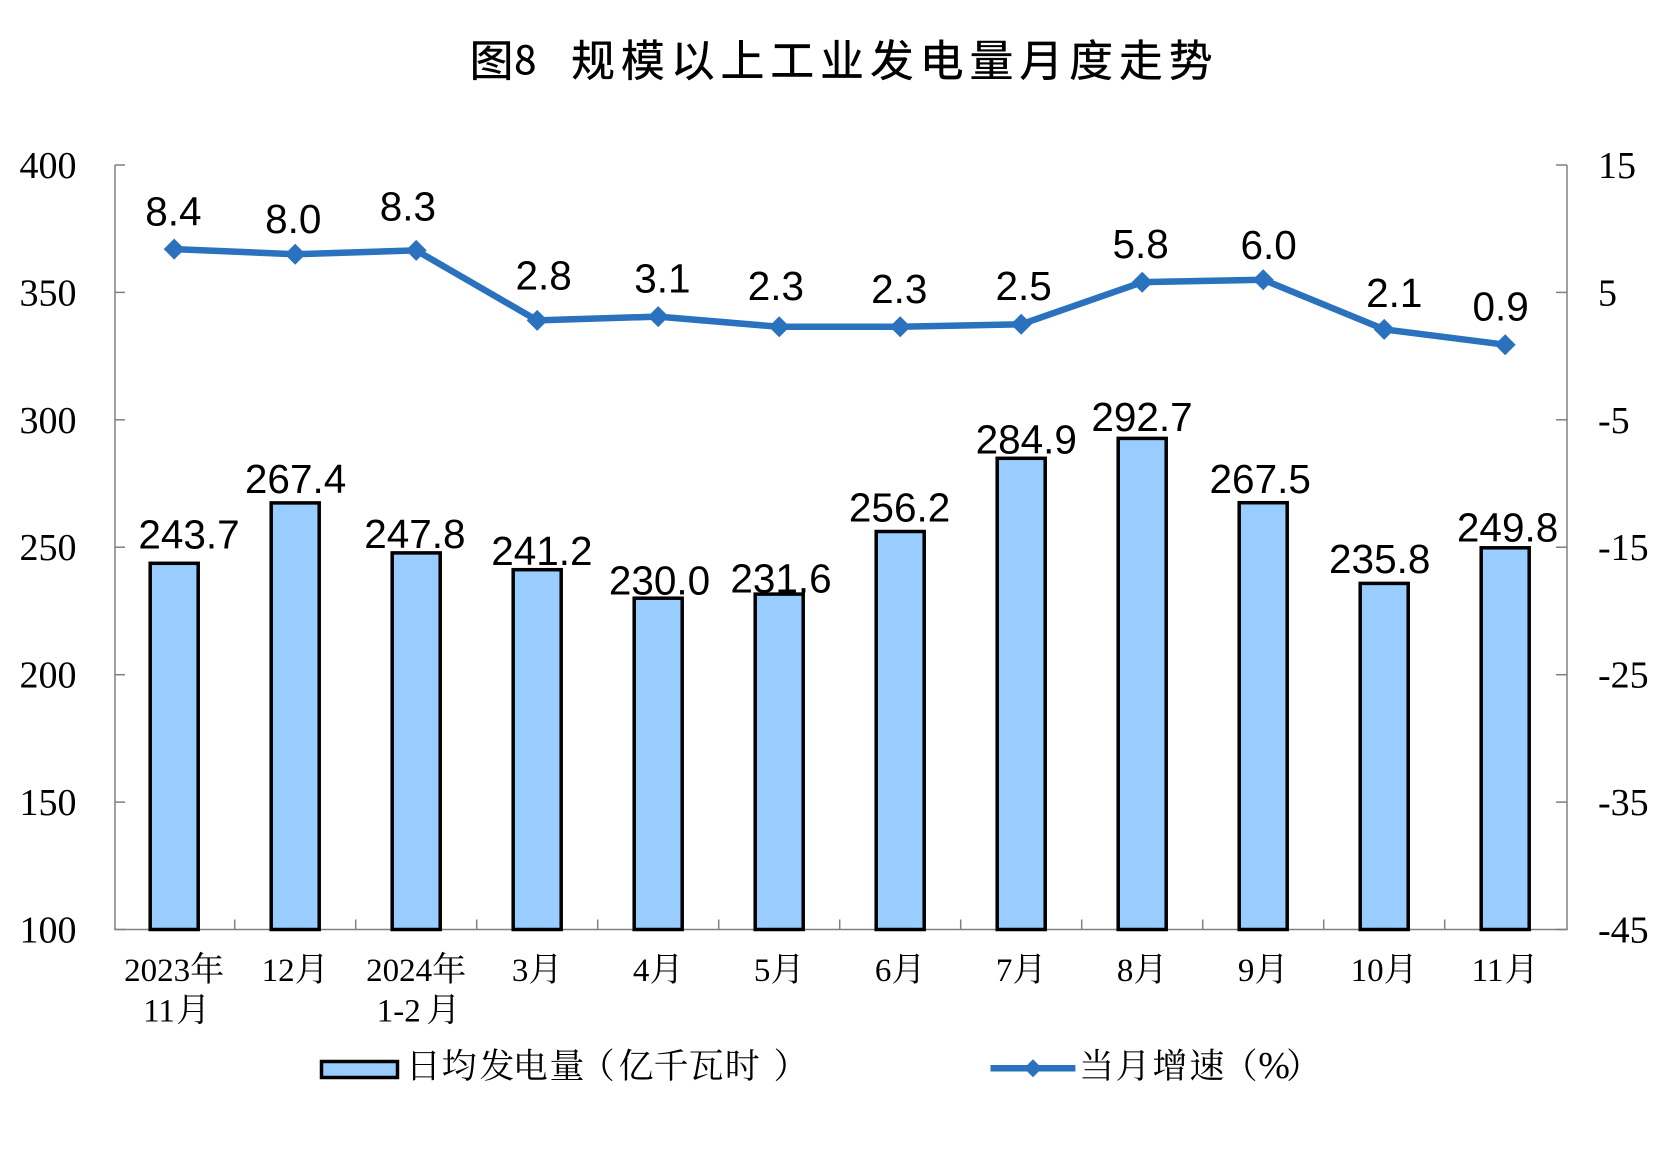  Describe the element at coordinates (1501, 307) in the screenshot. I see `svg-text: 0.9` at that location.